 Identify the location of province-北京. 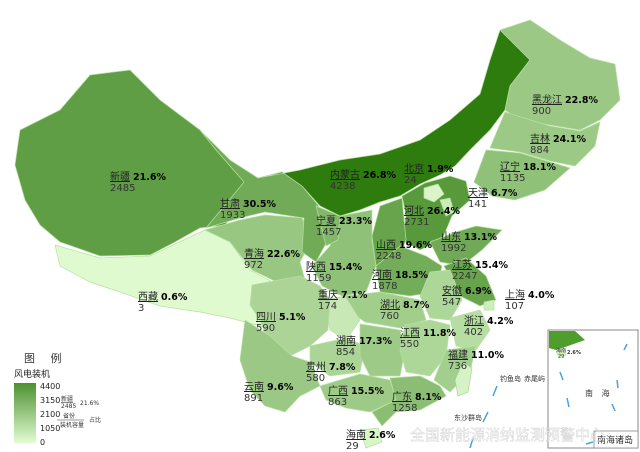
(434, 193).